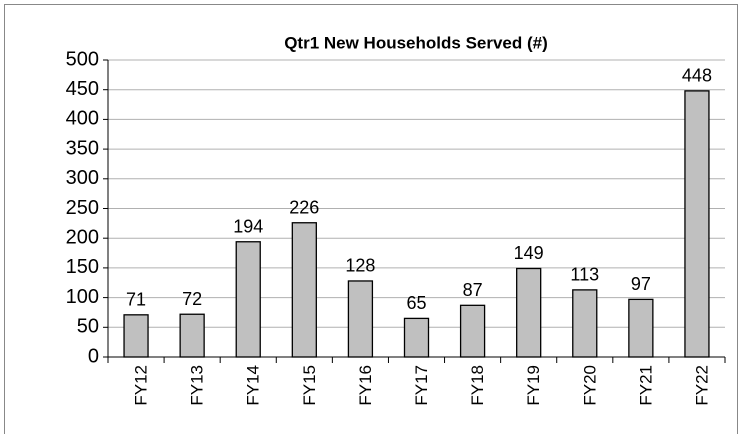 This screenshot has height=434, width=742. What do you see at coordinates (141, 385) in the screenshot?
I see `x-tick-label: FY12` at bounding box center [141, 385].